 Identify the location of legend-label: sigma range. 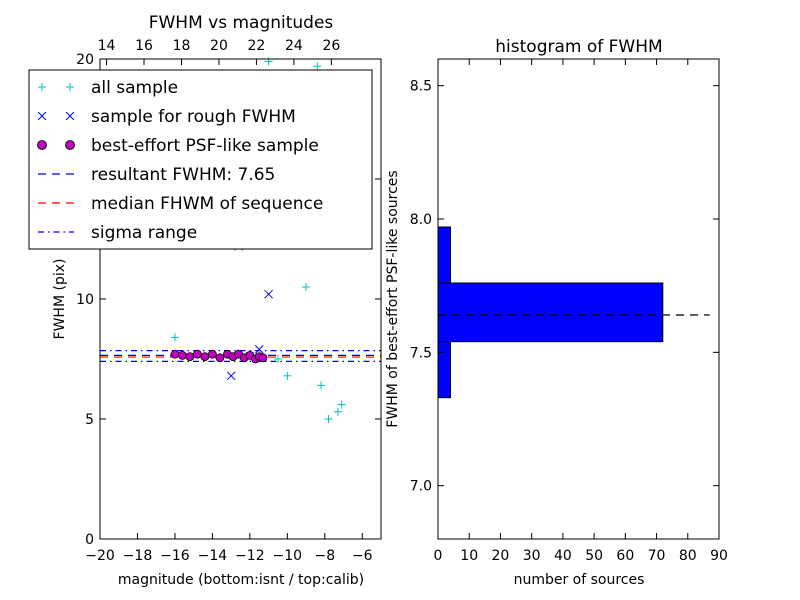
(144, 233).